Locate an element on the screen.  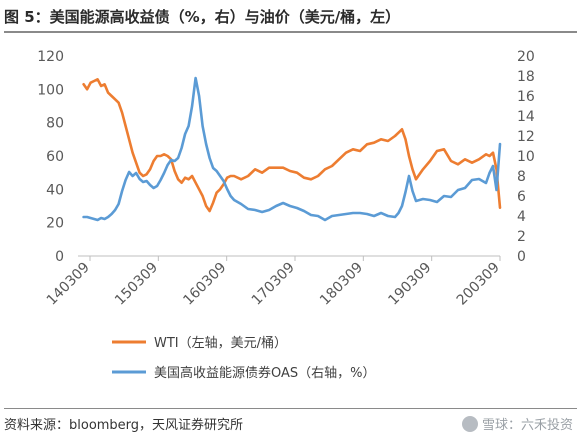
right-axis-tick-labels: 0 2 4 6 8 10 12 14 16 18 20 is located at coordinates (526, 157).